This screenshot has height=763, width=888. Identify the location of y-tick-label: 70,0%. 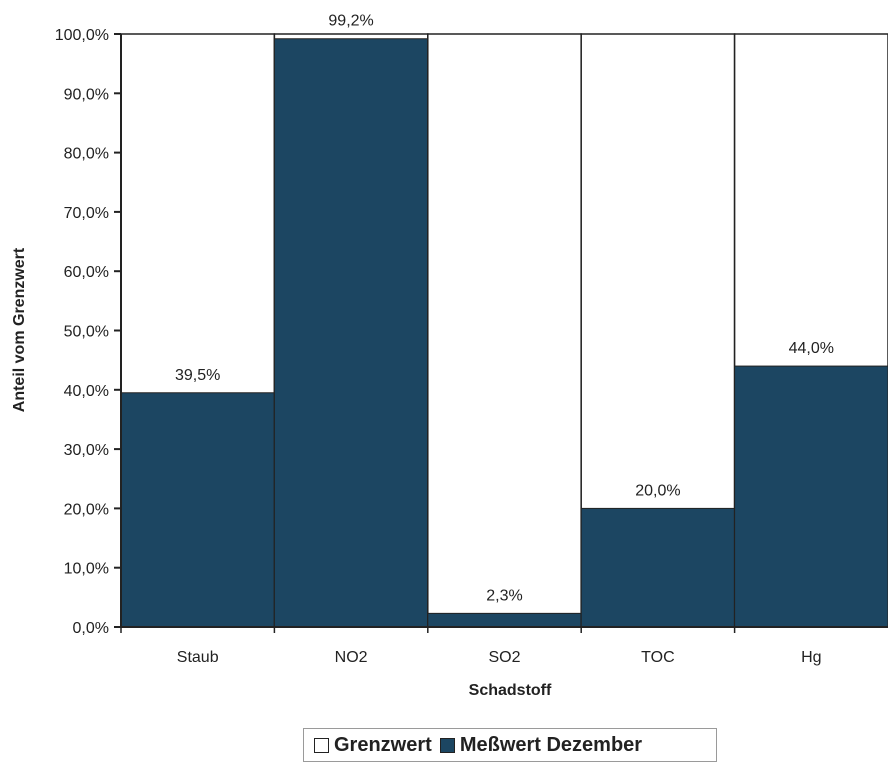
(86, 213).